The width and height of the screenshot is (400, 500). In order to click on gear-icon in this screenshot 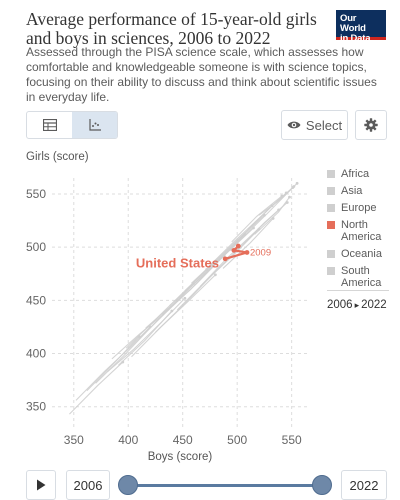, I will do `click(371, 125)`.